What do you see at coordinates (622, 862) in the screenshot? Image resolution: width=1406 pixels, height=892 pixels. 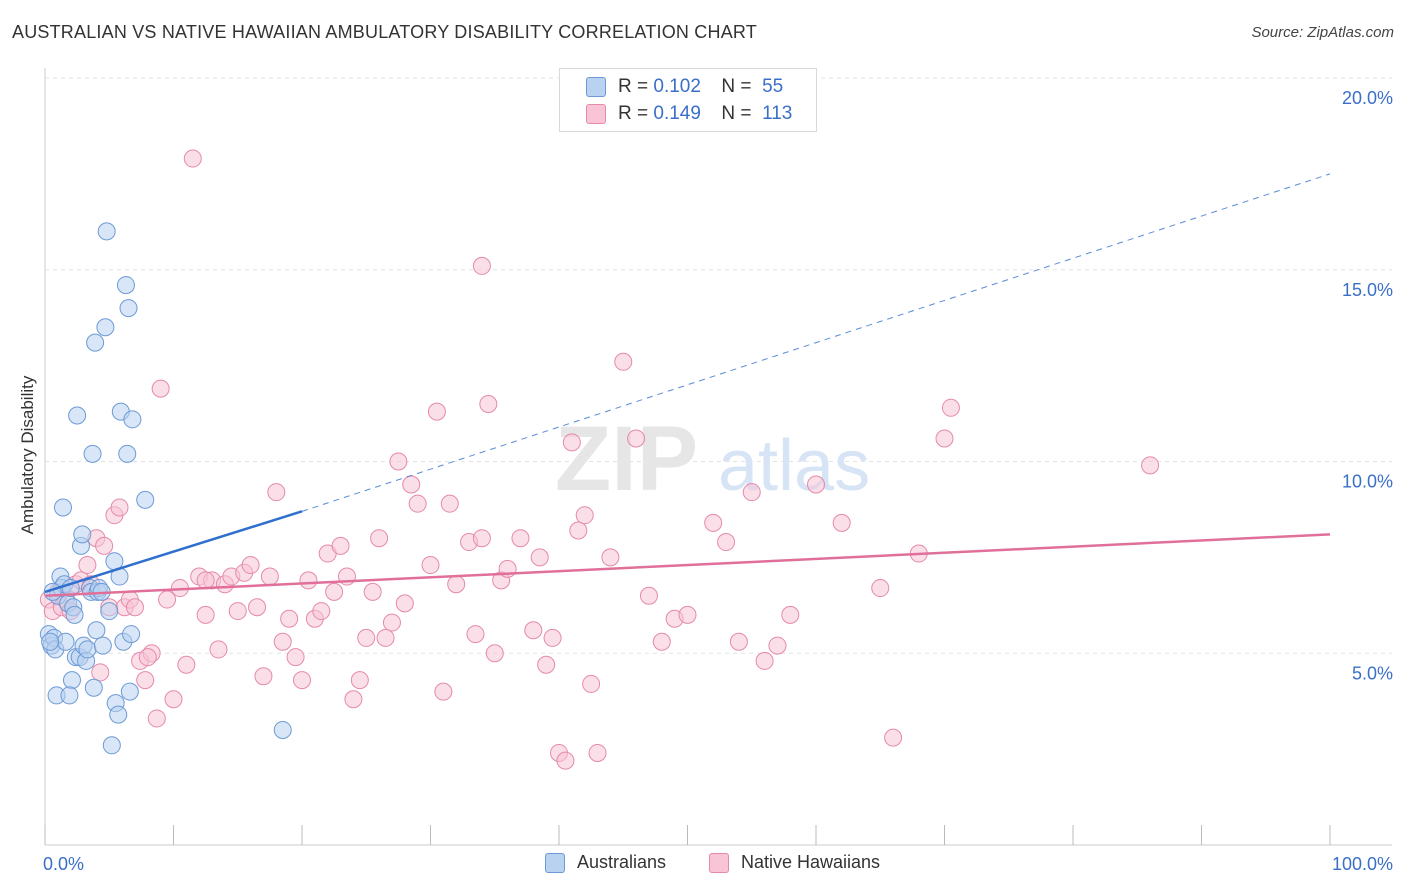 I see `bottom-legend-label-australians: Australians` at bounding box center [622, 862].